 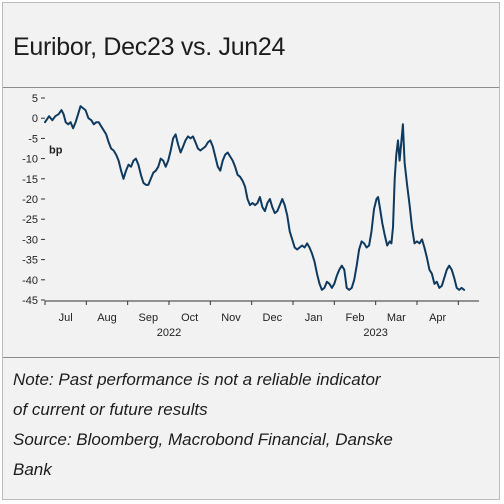 What do you see at coordinates (35, 99) in the screenshot?
I see `y-tick-label: 5` at bounding box center [35, 99].